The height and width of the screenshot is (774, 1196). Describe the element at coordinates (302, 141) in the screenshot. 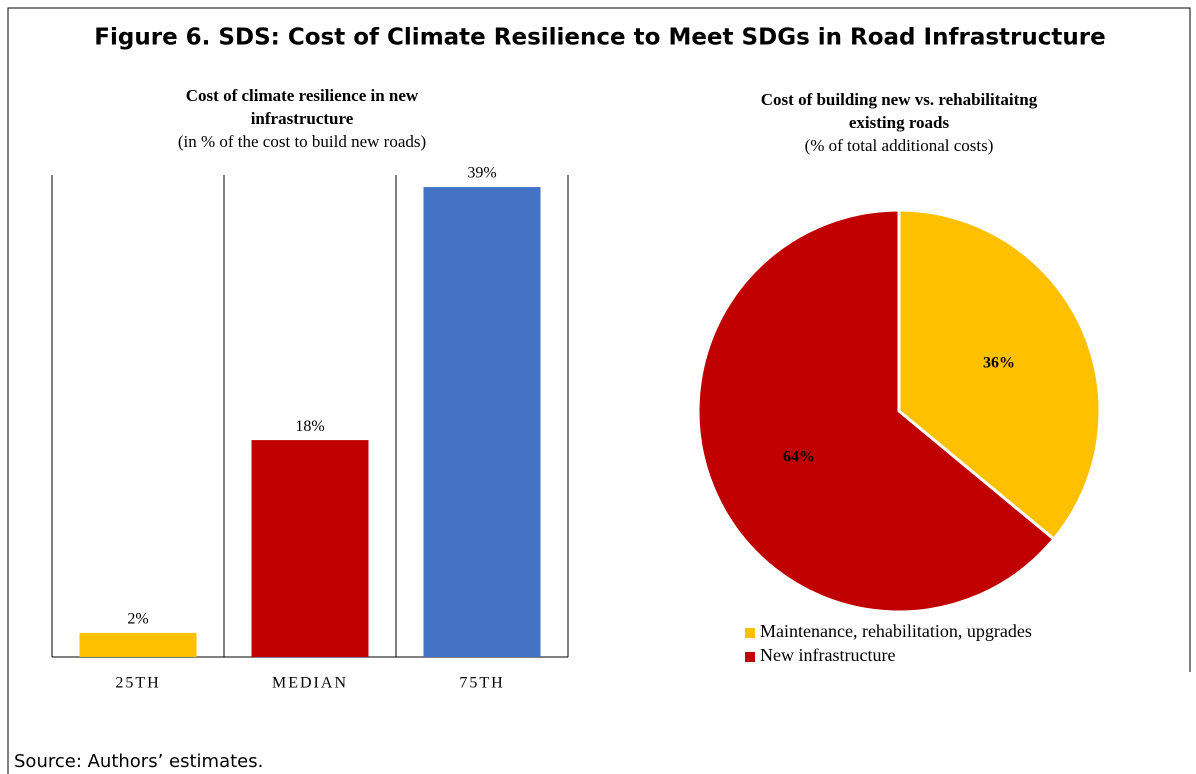

I see `chart-subtitle: (in % of the cost to build new roads)` at that location.